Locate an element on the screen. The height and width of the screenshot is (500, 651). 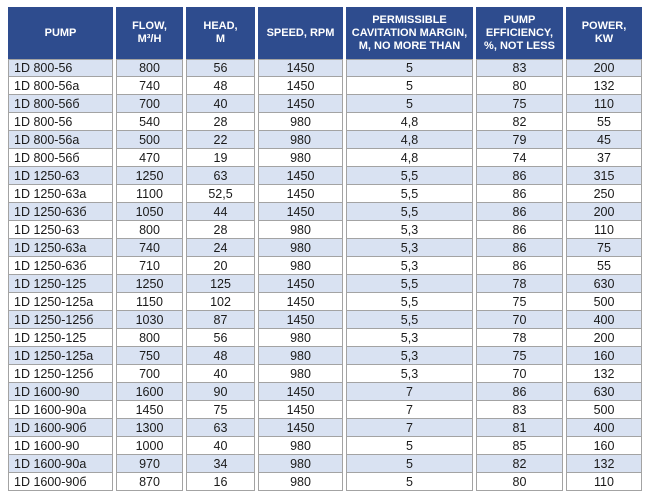
table-row: 1D 1600-90б 1300 63 1450 7 81 400 is located at coordinates (325, 428).